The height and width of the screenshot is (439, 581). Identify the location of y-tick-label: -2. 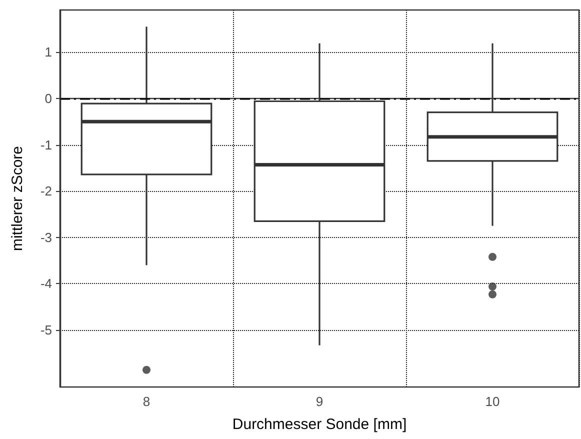
(46, 191).